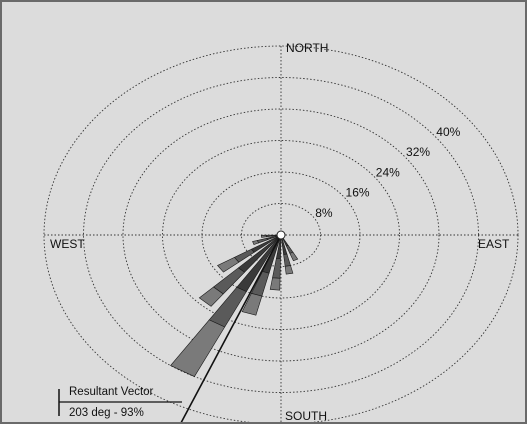  What do you see at coordinates (106, 413) in the screenshot?
I see `legend-value: 203 deg - 93%` at bounding box center [106, 413].